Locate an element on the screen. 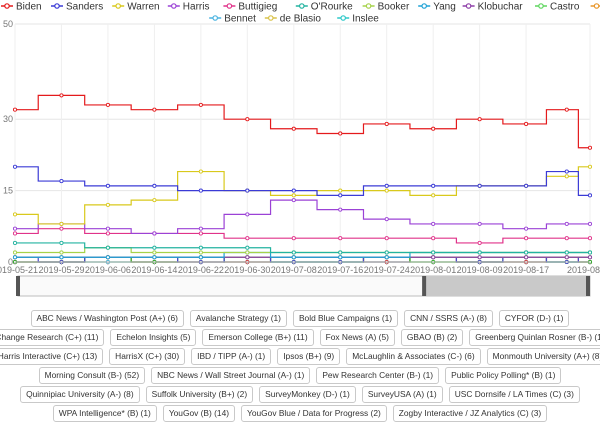  pollster-filter-button: Bold Blue Campaigns (1) is located at coordinates (345, 318).